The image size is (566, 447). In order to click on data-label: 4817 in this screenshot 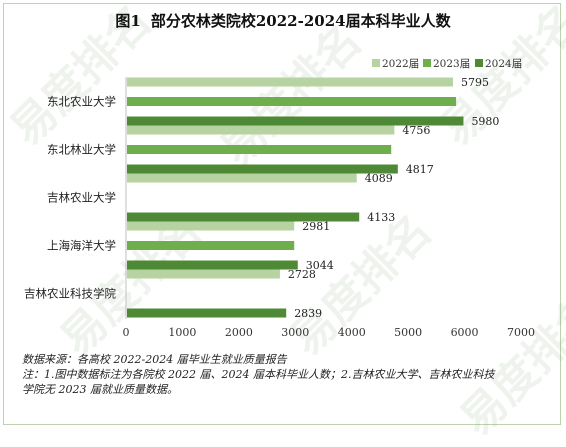, I will do `click(420, 169)`.